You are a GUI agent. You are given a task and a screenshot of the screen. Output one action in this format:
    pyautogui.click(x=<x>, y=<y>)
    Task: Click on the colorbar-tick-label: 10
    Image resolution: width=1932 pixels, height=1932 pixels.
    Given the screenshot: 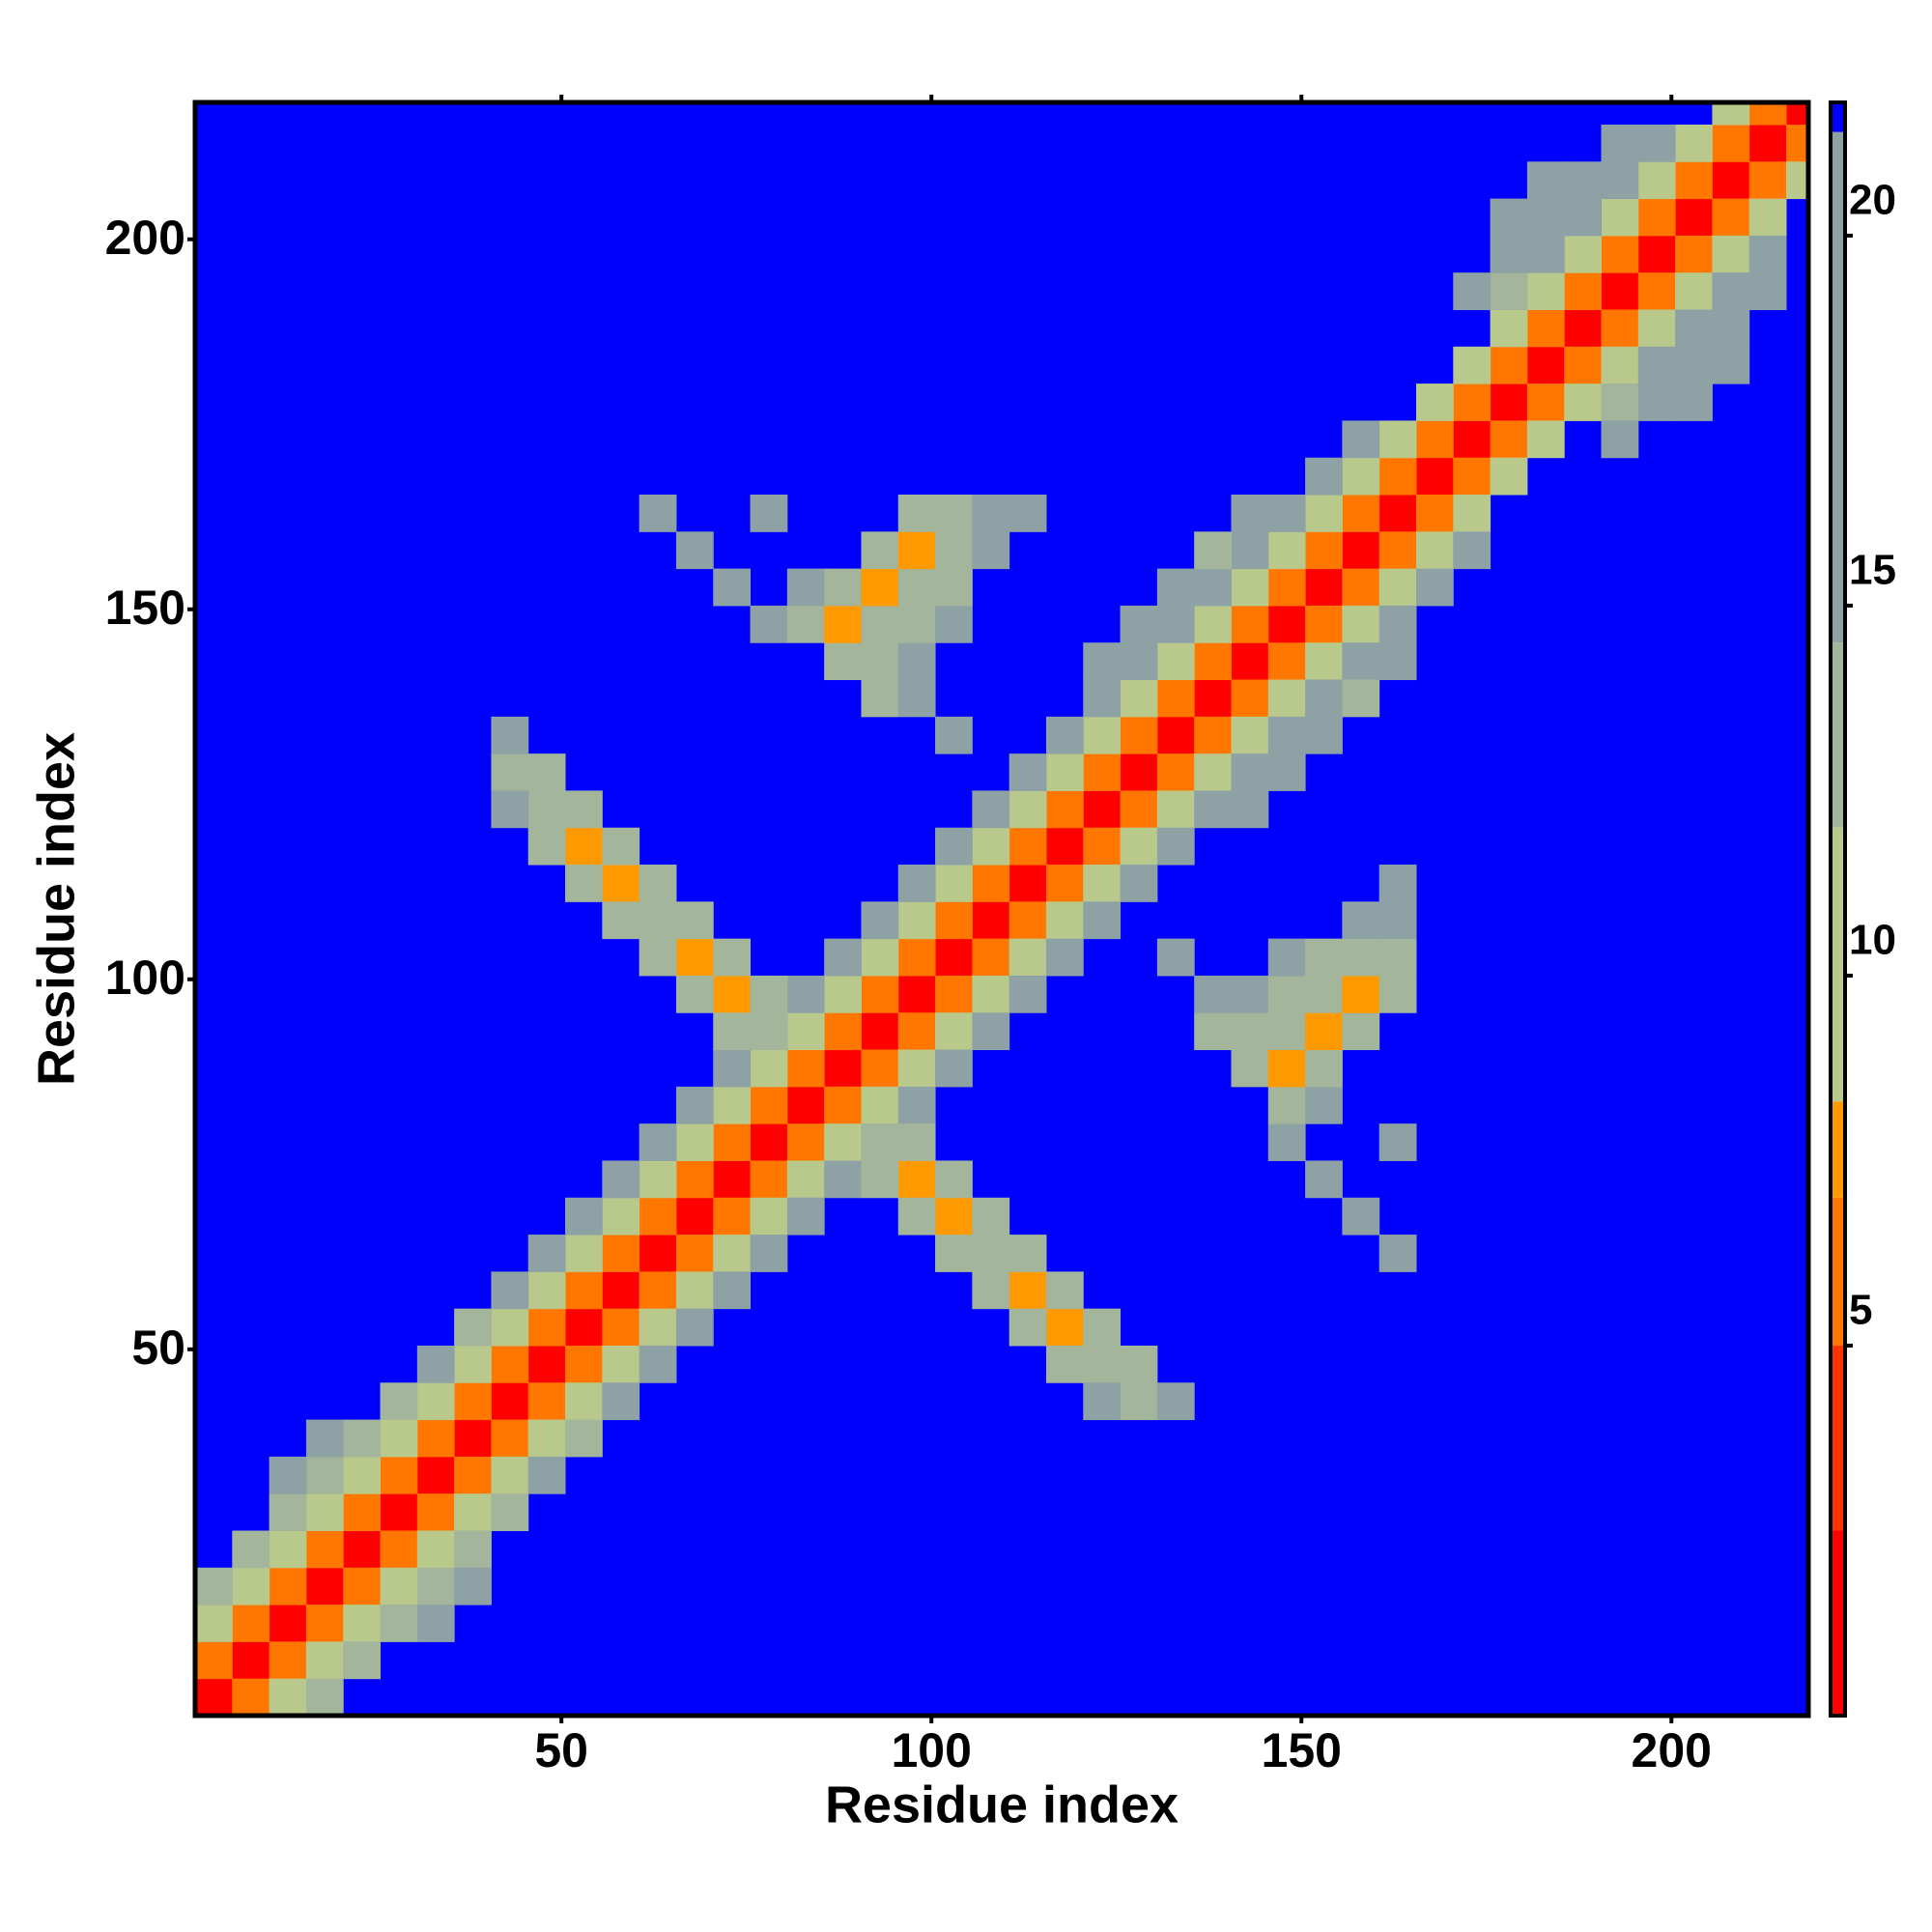 What is the action you would take?
    pyautogui.click(x=1872, y=940)
    